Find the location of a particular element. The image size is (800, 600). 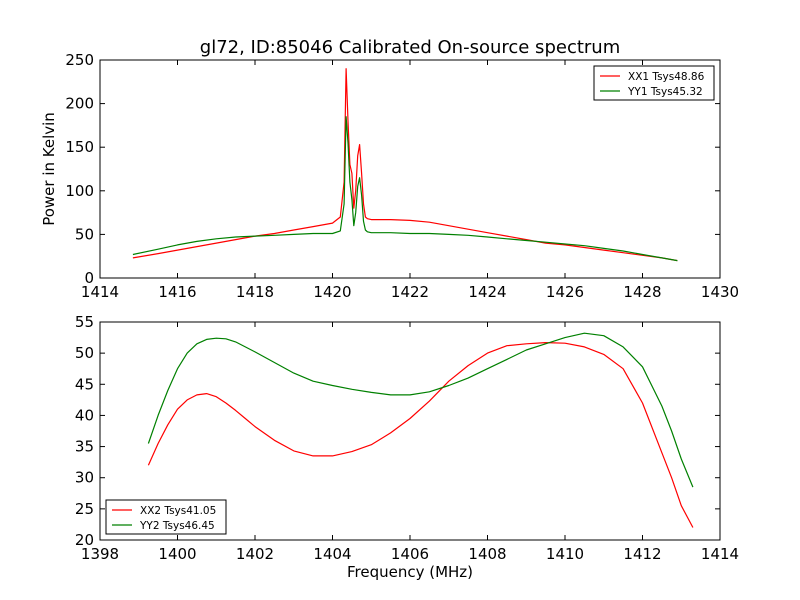

x-tick-label: 1400 is located at coordinates (177, 554).